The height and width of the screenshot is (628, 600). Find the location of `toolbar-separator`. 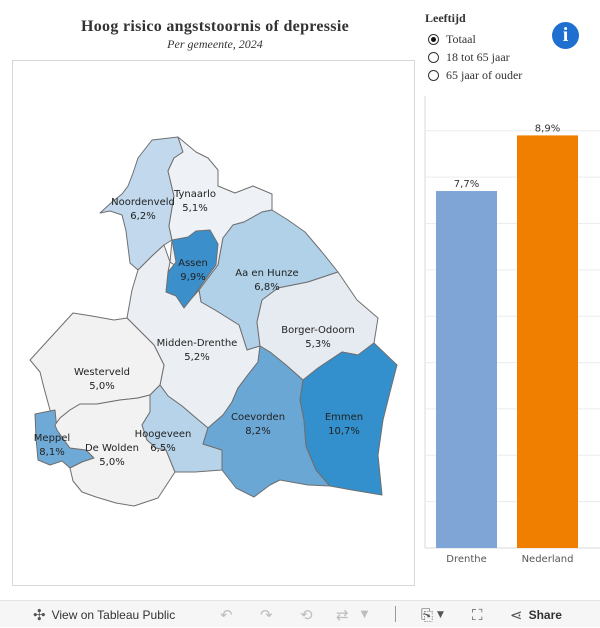

toolbar-separator is located at coordinates (395, 614).